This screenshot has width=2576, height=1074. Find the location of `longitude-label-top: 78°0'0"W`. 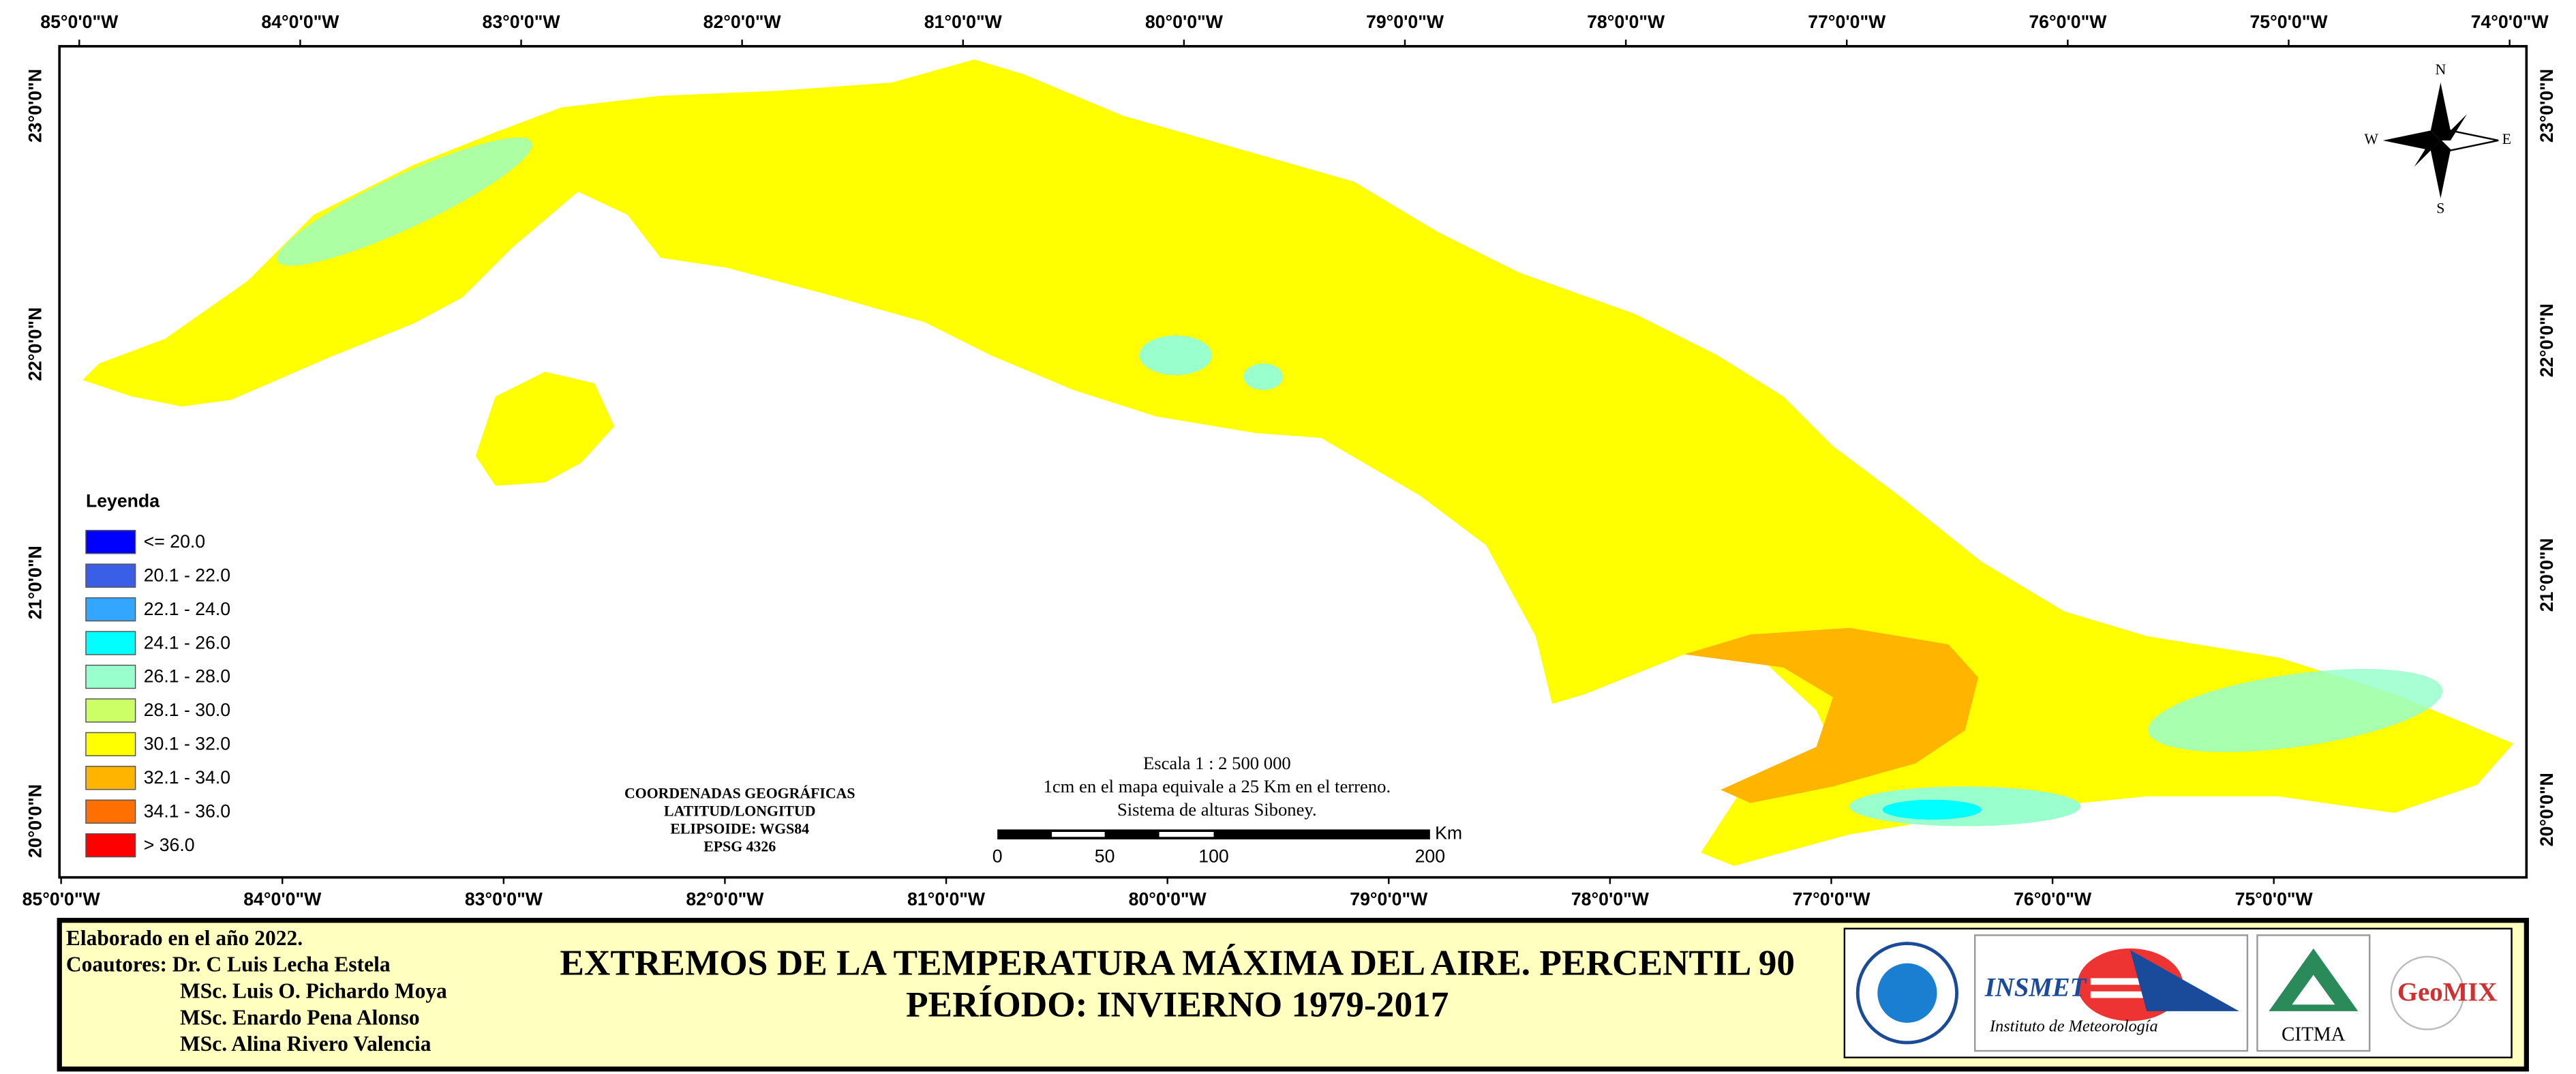

longitude-label-top: 78°0'0"W is located at coordinates (1626, 22).